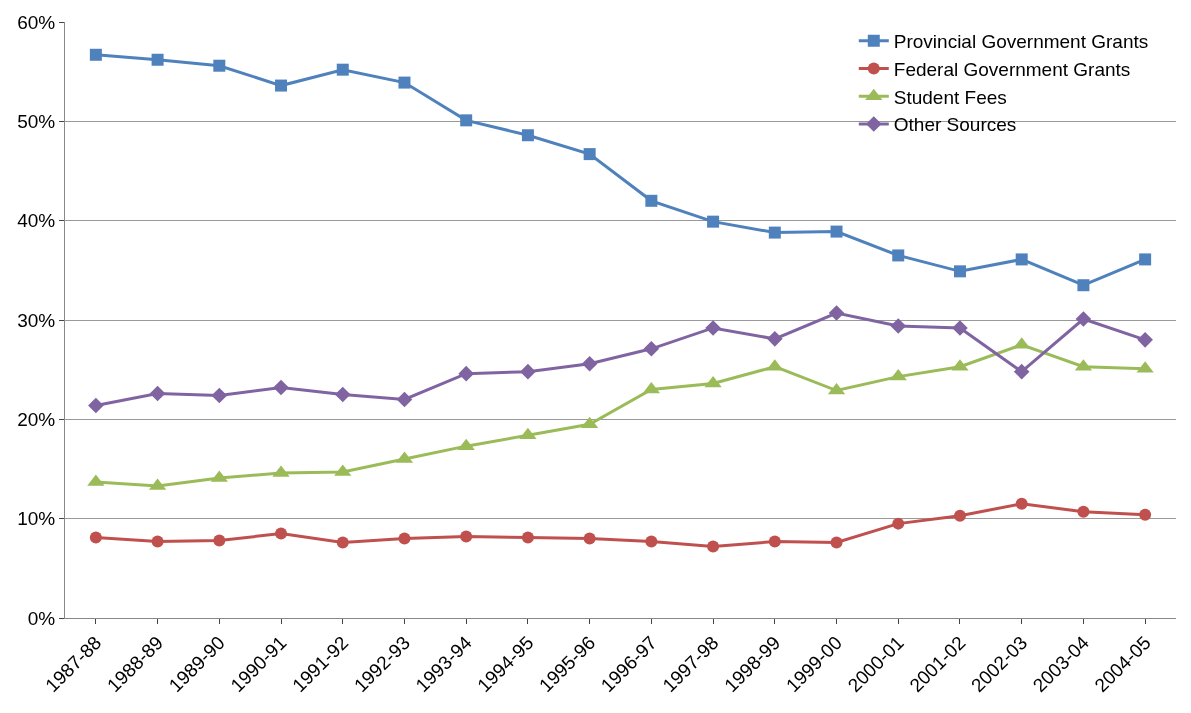  Describe the element at coordinates (36, 519) in the screenshot. I see `y-tick-label: 10%` at that location.